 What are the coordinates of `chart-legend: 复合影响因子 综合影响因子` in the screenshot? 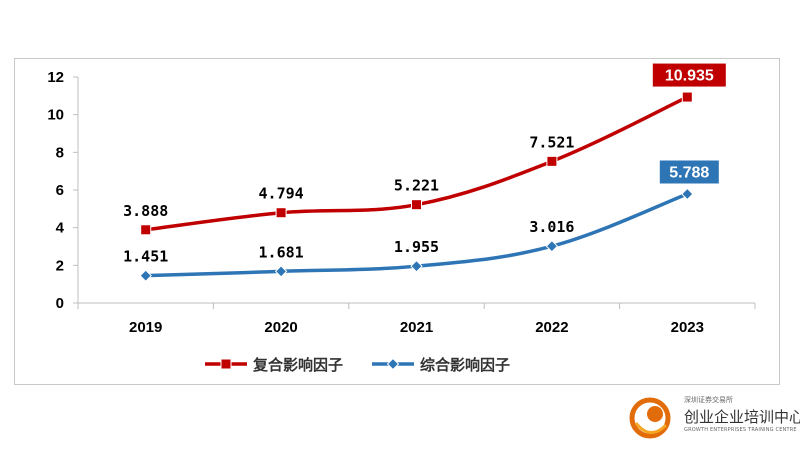 It's located at (357, 365).